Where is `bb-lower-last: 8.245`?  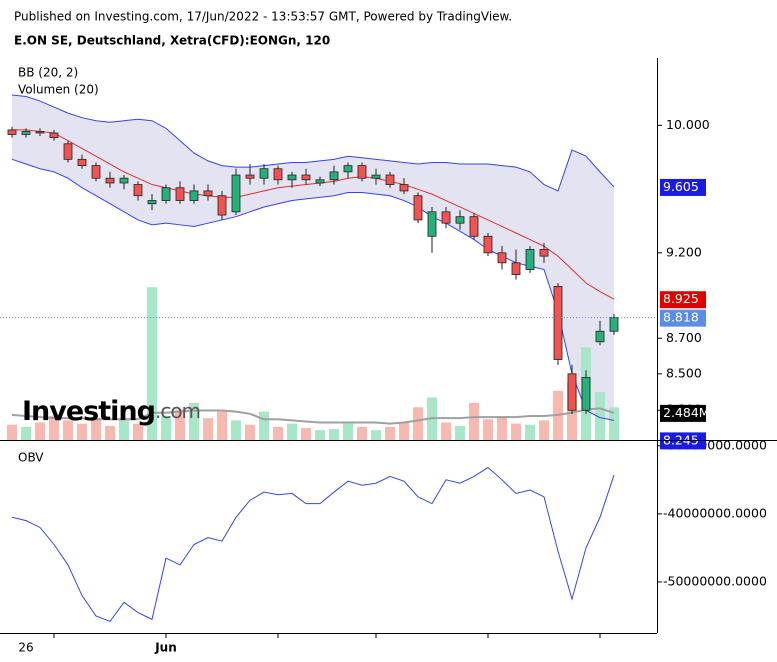 bb-lower-last: 8.245 is located at coordinates (681, 439).